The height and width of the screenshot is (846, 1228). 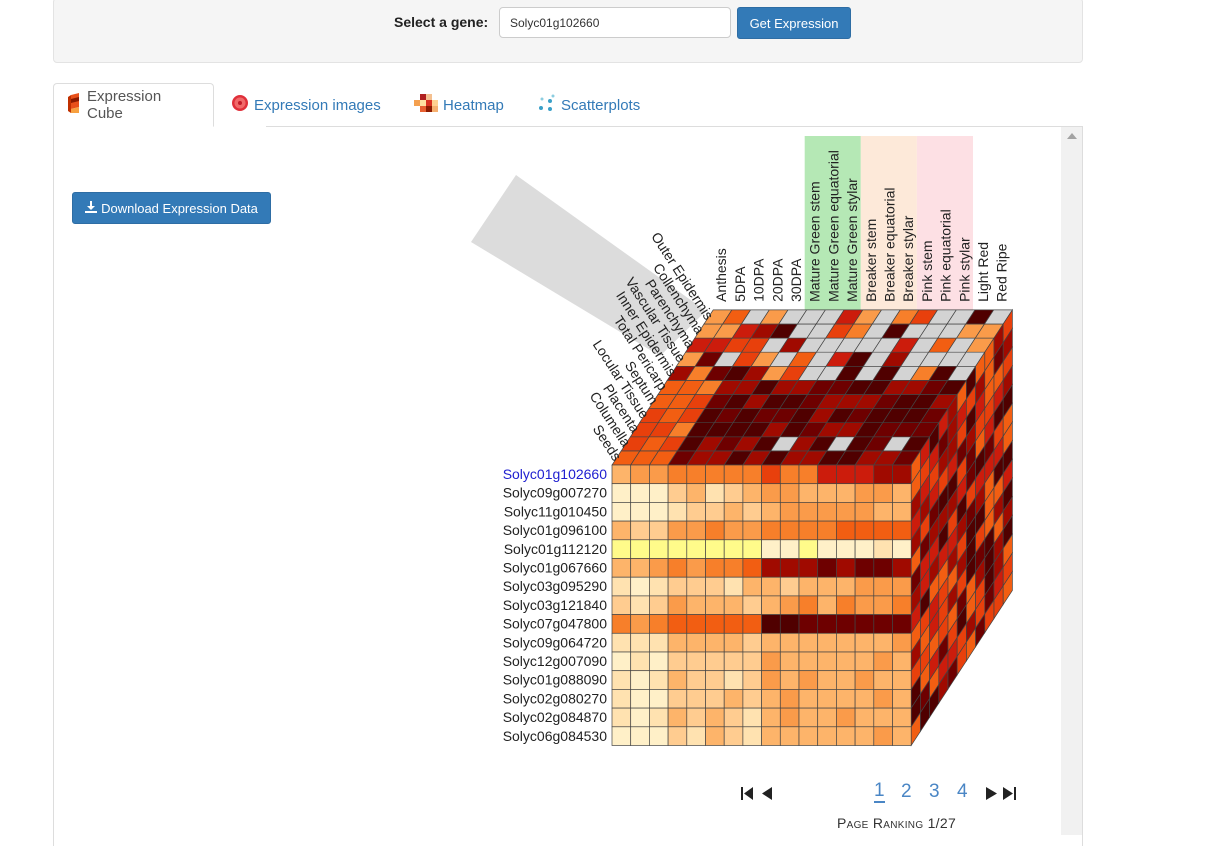 What do you see at coordinates (1001, 793) in the screenshot?
I see `last-page-icon` at bounding box center [1001, 793].